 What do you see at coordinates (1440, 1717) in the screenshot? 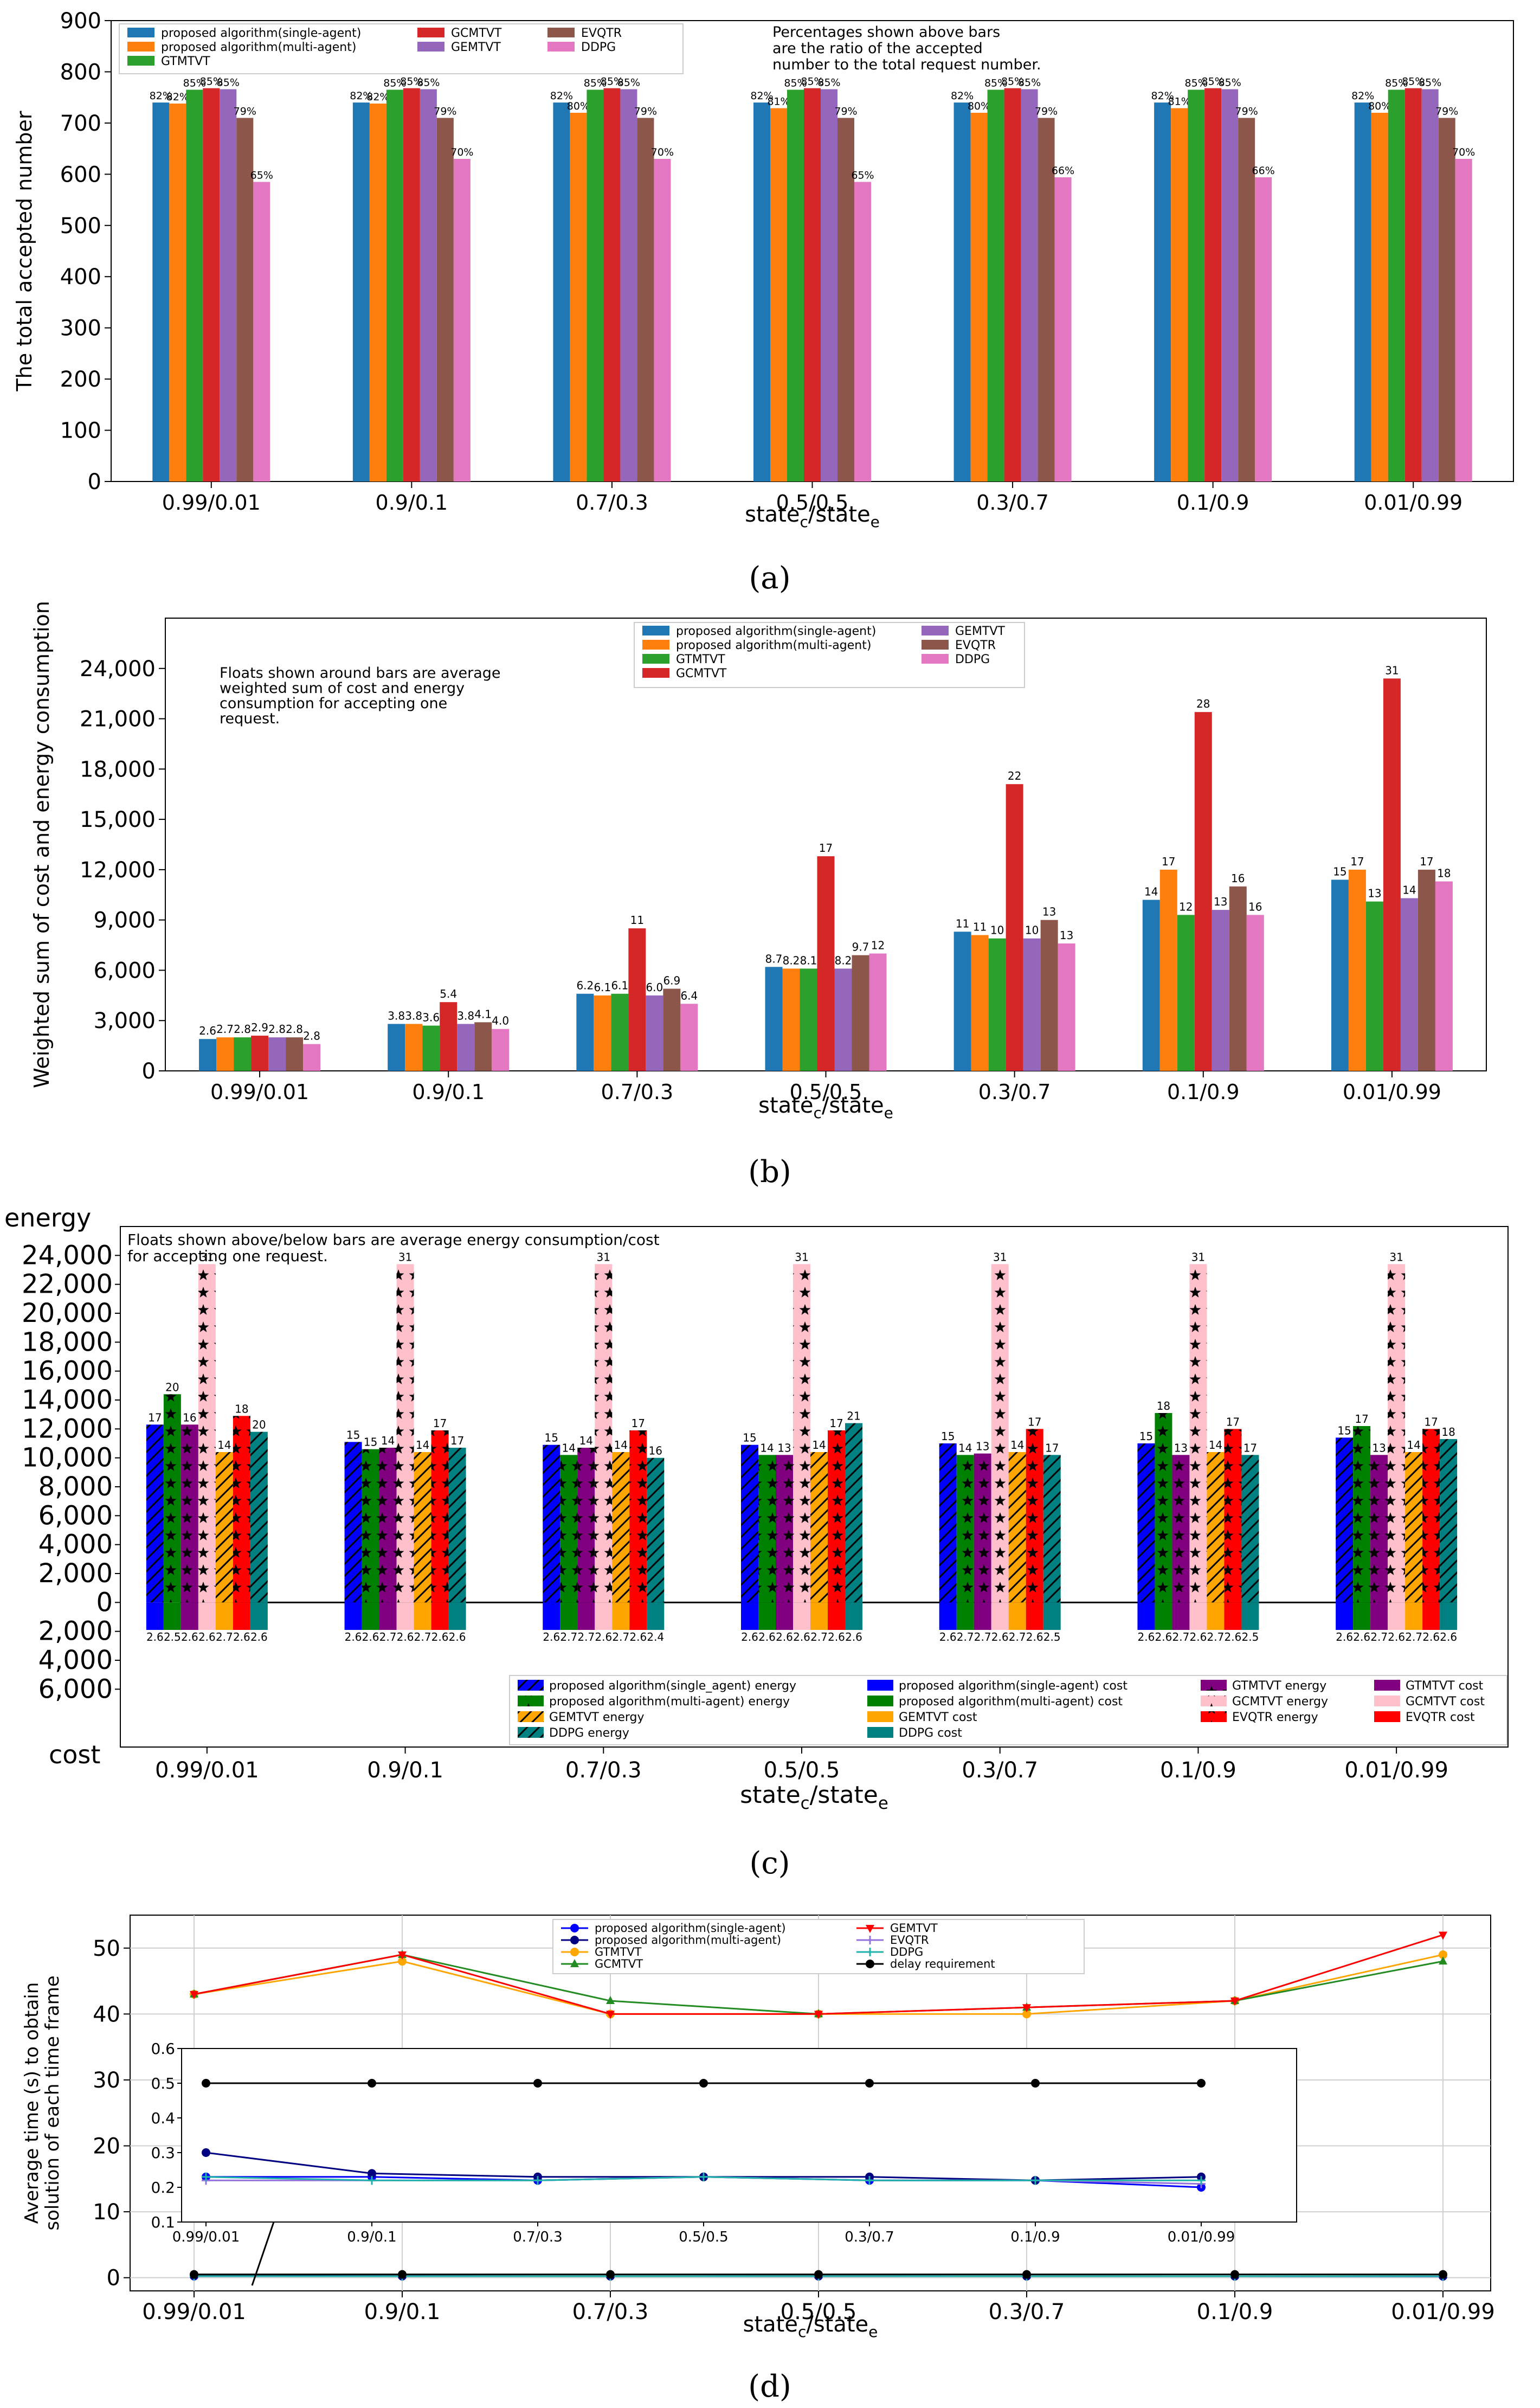
I see `c-legend-label: EVQTR cost` at bounding box center [1440, 1717].